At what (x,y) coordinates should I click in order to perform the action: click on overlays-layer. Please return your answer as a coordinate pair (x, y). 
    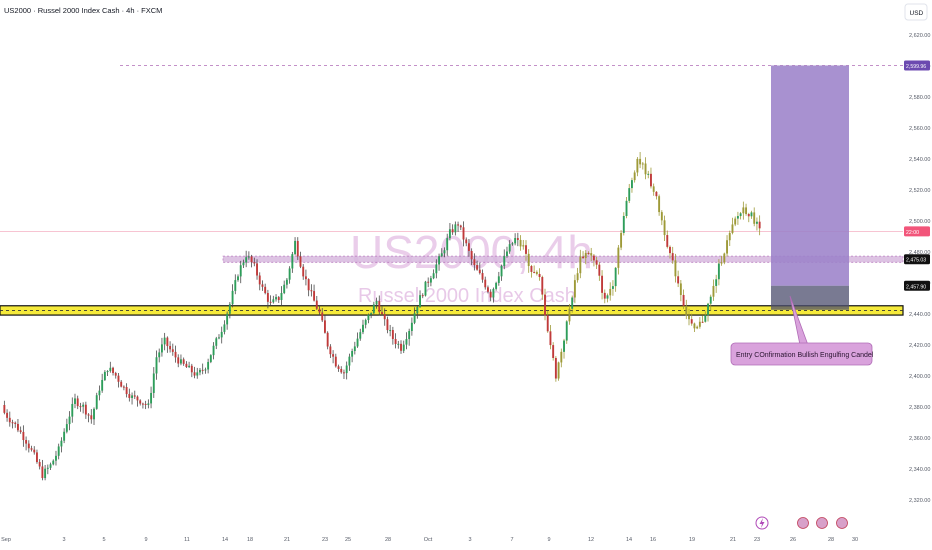
    Looking at the image, I should click on (810, 187).